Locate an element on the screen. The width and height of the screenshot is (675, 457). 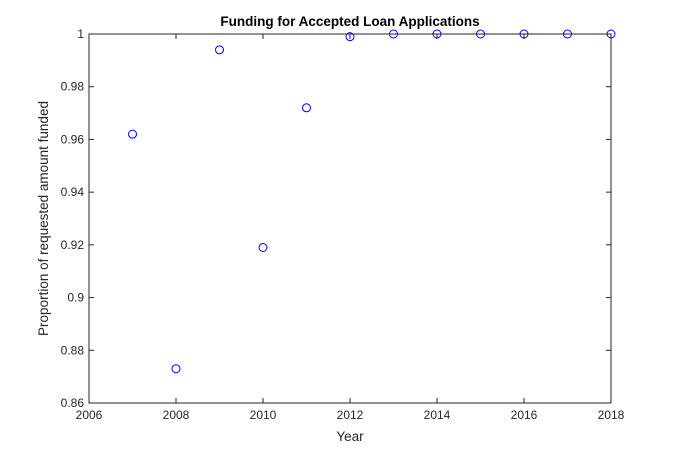
y-tick-label: 0.92 is located at coordinates (73, 245).